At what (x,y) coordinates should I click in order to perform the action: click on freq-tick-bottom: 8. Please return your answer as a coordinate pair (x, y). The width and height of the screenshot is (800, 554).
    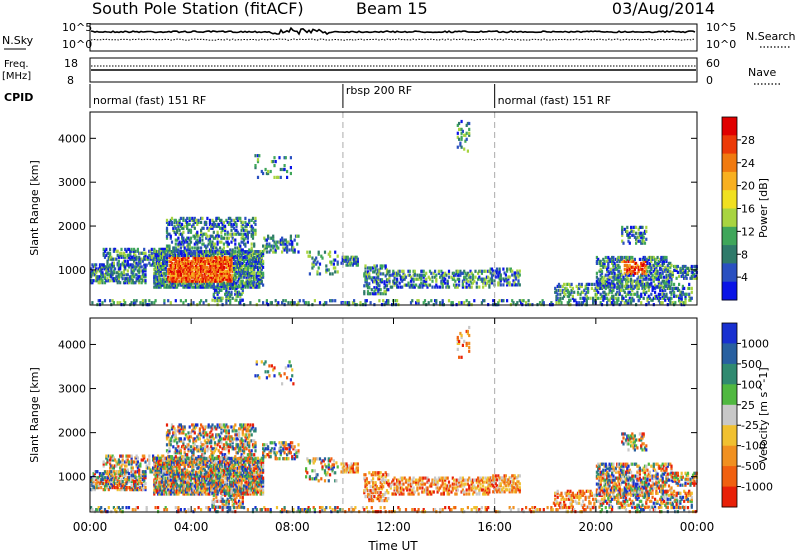
    Looking at the image, I should click on (70, 80).